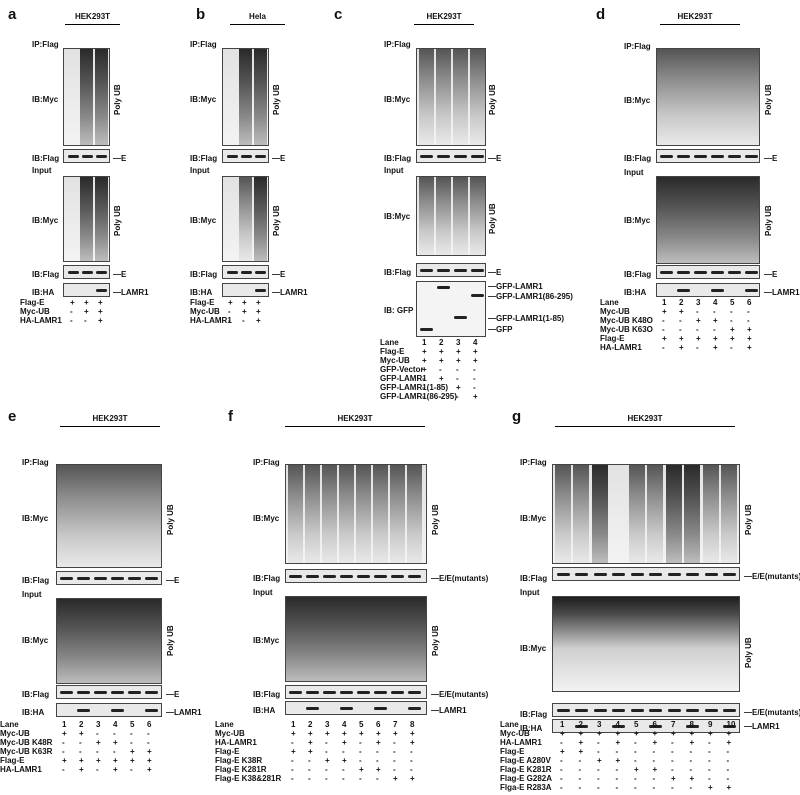 The image size is (800, 795). What do you see at coordinates (86, 97) in the screenshot?
I see `blot-ub-ip` at bounding box center [86, 97].